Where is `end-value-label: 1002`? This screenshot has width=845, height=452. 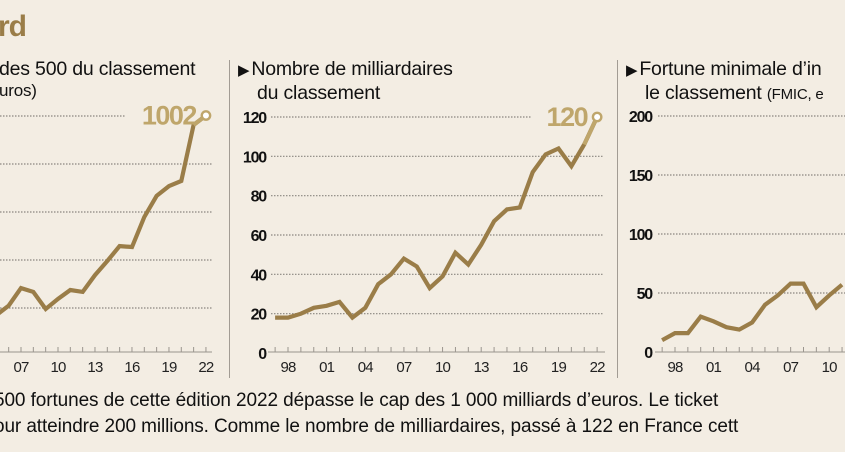 end-value-label: 1002 is located at coordinates (169, 116).